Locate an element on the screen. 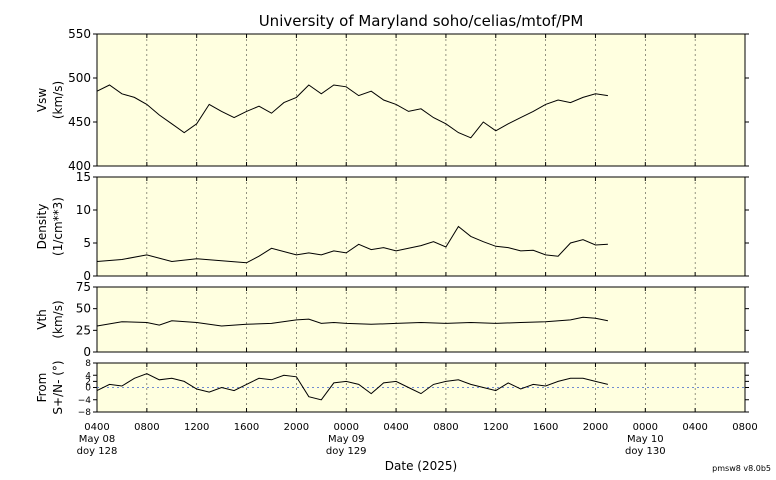 The image size is (776, 480). vsw-y-tick-label: 550 is located at coordinates (79, 34).